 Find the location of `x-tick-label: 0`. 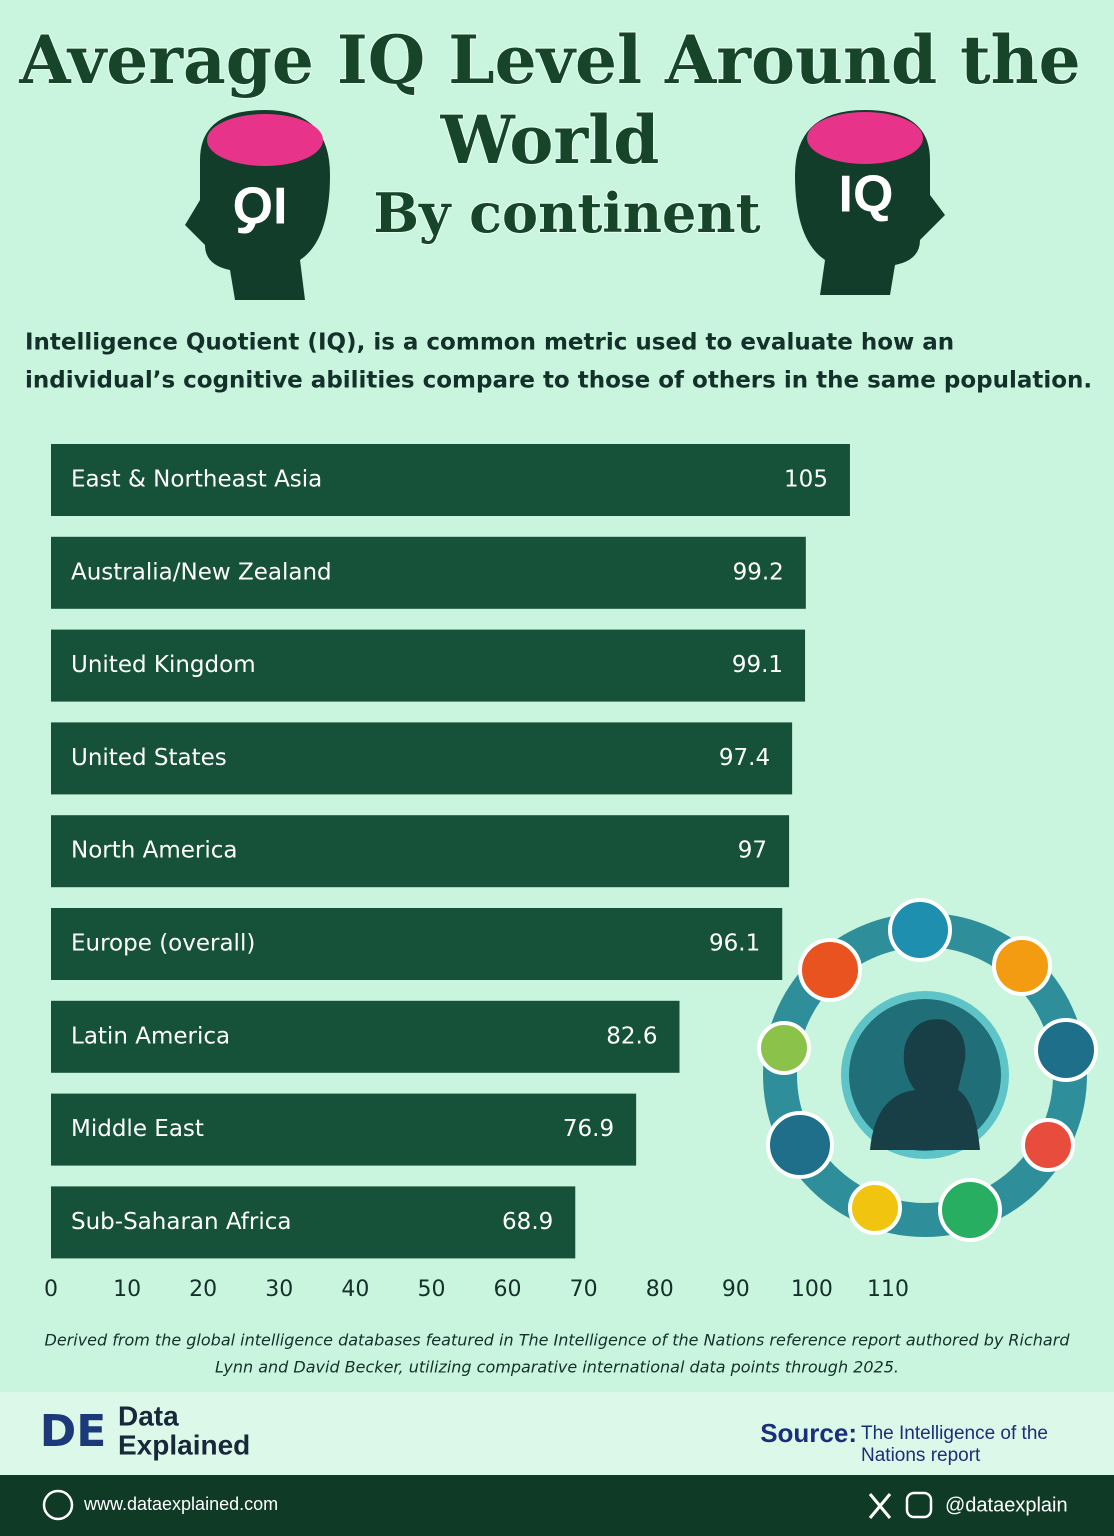

x-tick-label: 0 is located at coordinates (51, 1289).